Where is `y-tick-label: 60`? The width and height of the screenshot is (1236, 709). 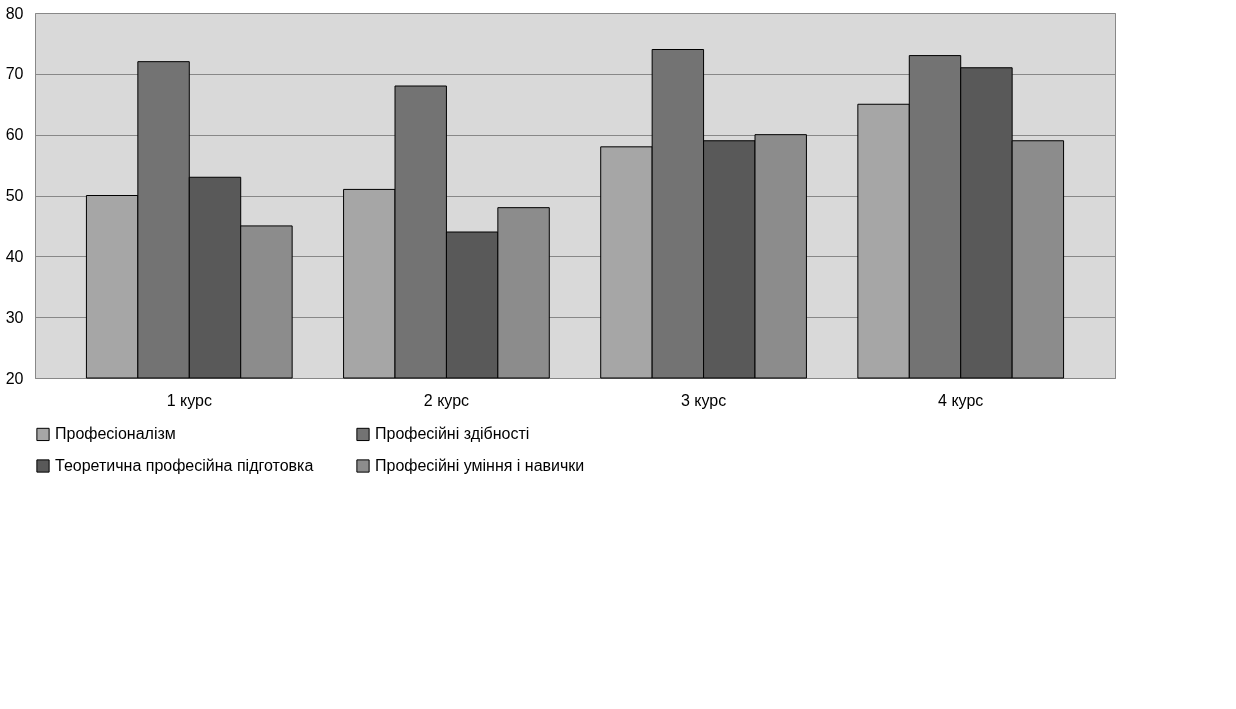 y-tick-label: 60 is located at coordinates (14, 135).